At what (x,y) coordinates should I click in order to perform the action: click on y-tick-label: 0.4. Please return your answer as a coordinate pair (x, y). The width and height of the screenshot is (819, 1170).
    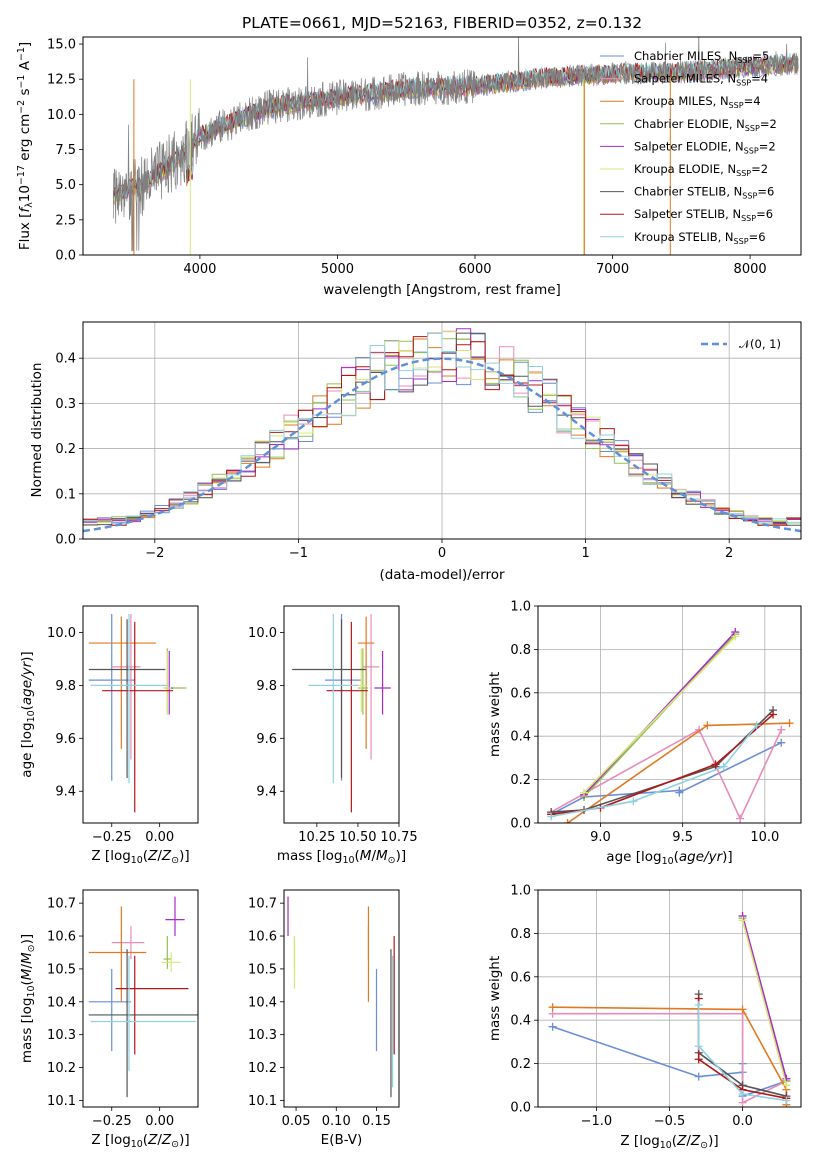
    Looking at the image, I should click on (520, 1021).